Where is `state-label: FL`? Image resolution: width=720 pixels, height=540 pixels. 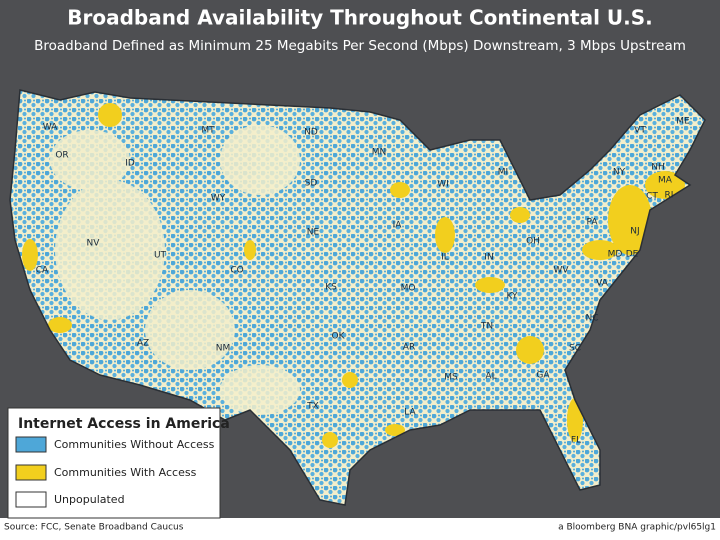 state-label: FL is located at coordinates (576, 441).